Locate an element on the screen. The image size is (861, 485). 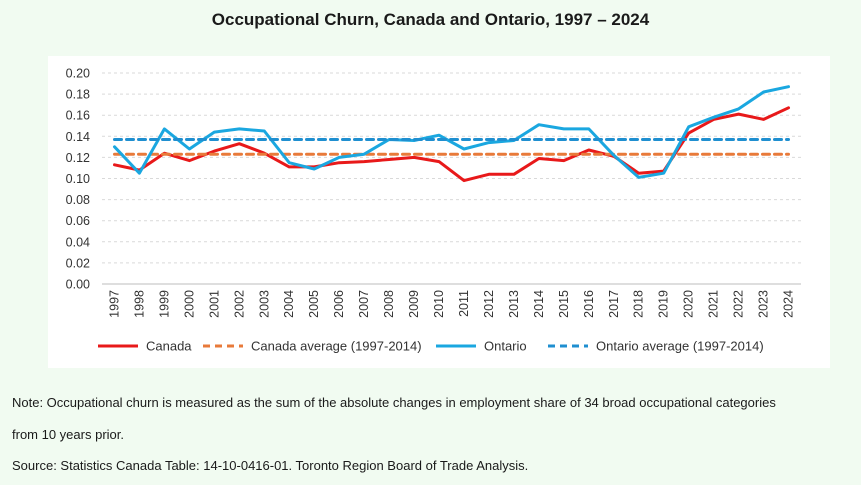
x-tick-label: 2000 is located at coordinates (189, 304).